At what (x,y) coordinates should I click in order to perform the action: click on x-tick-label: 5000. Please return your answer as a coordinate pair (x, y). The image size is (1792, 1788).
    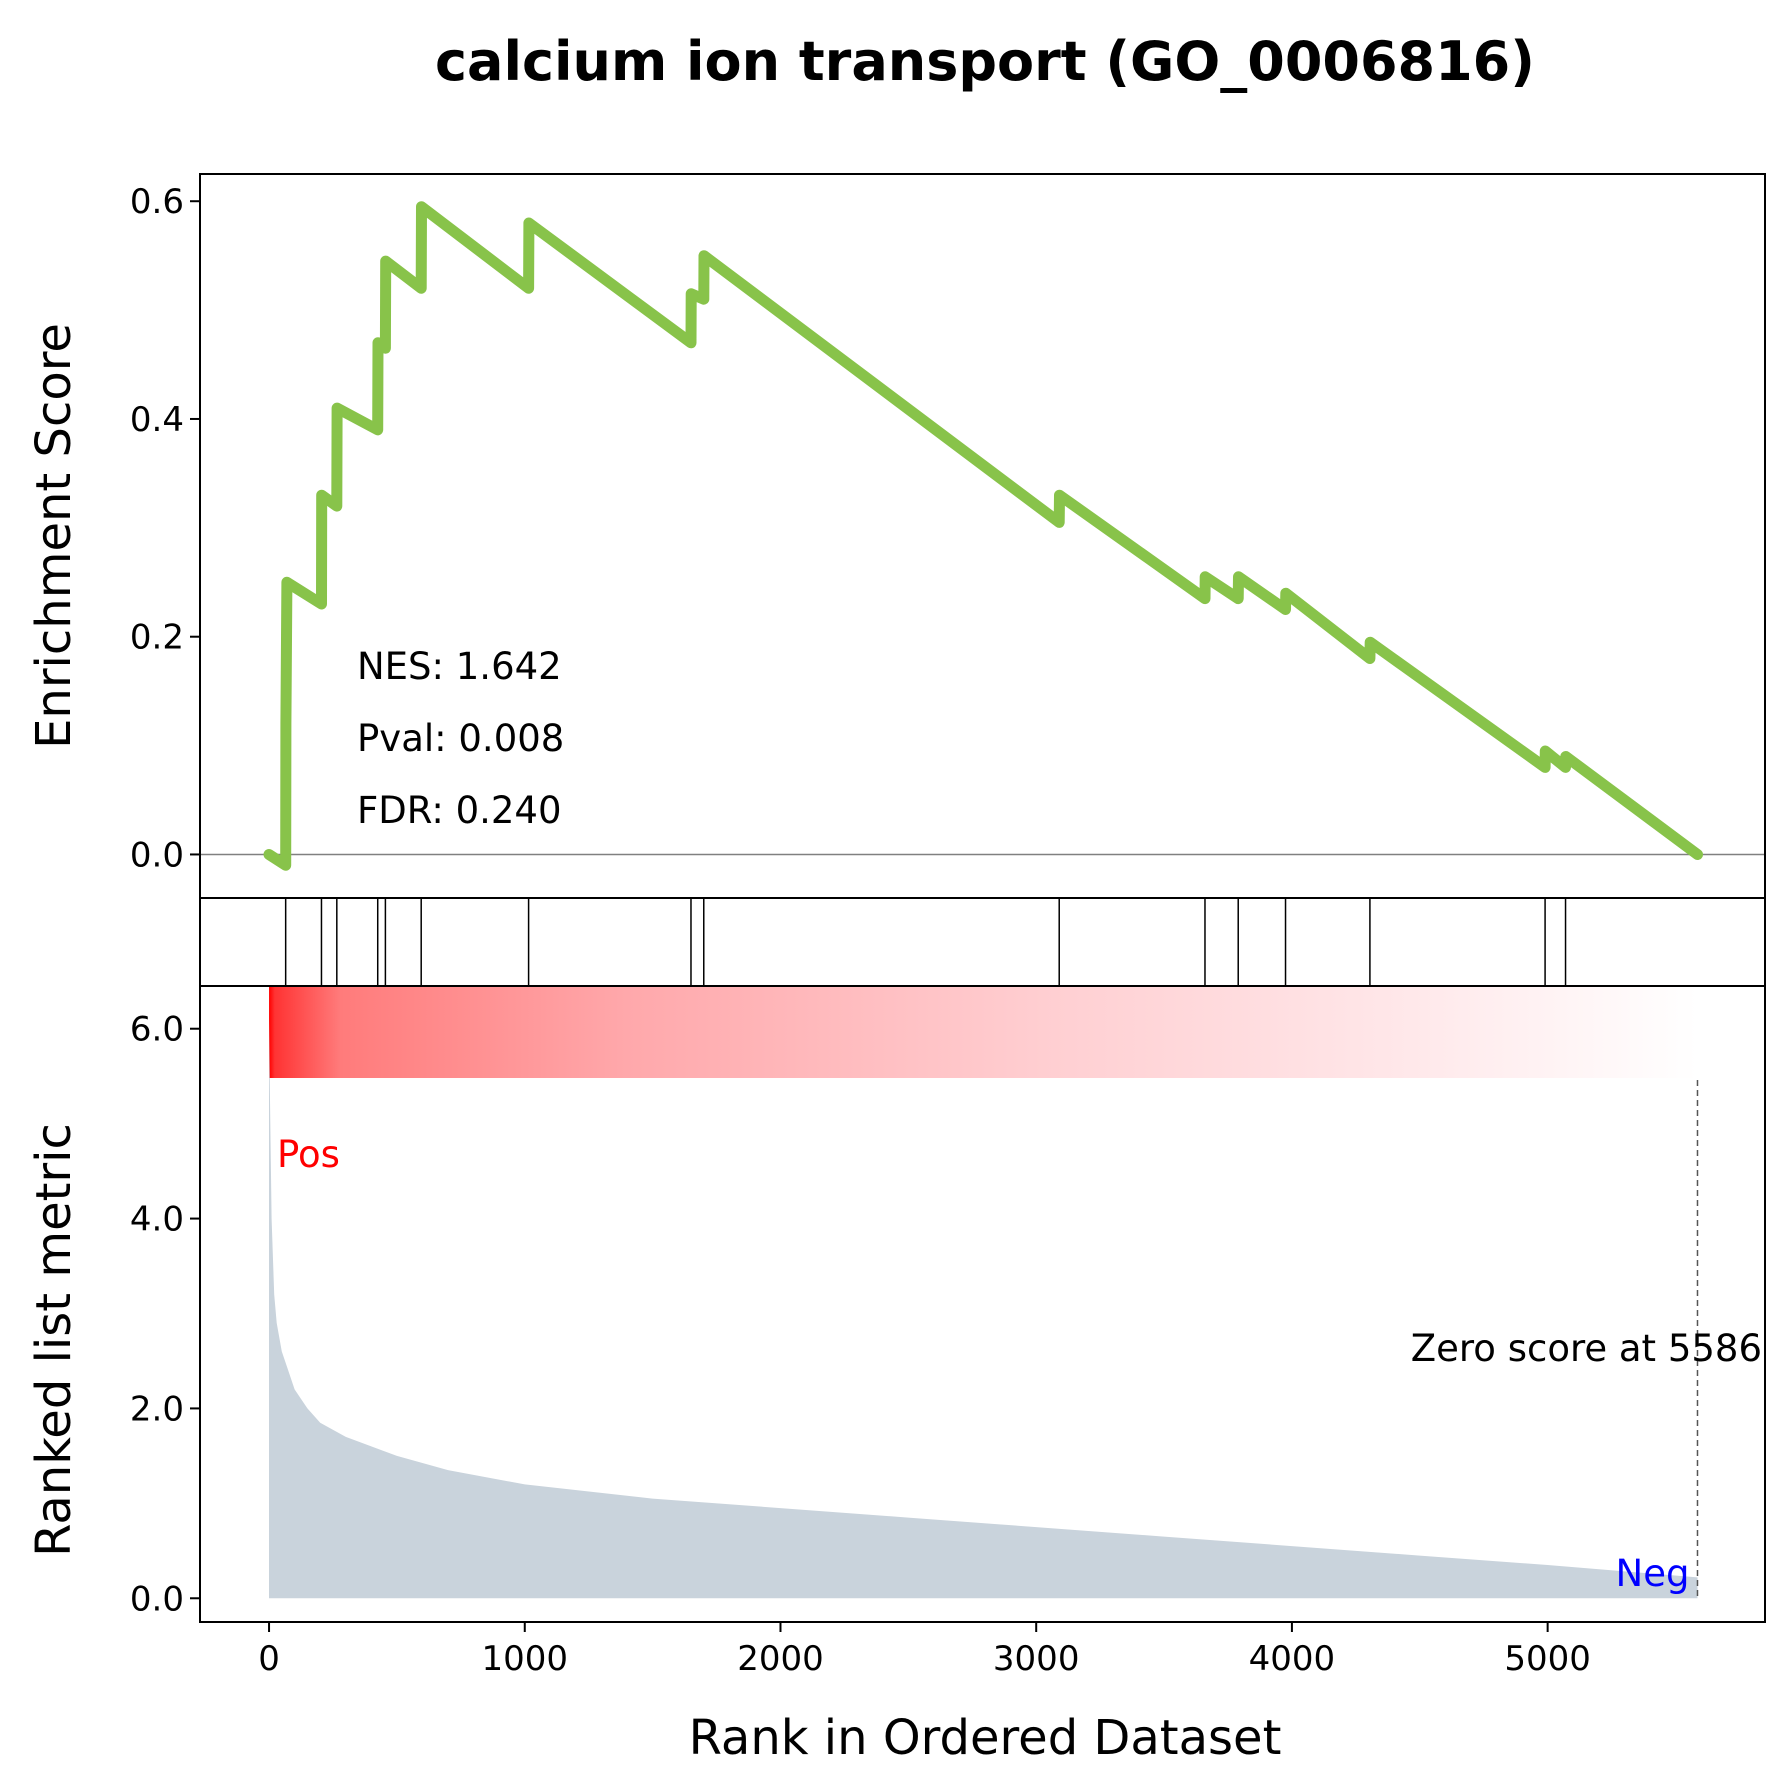
    Looking at the image, I should click on (1547, 1659).